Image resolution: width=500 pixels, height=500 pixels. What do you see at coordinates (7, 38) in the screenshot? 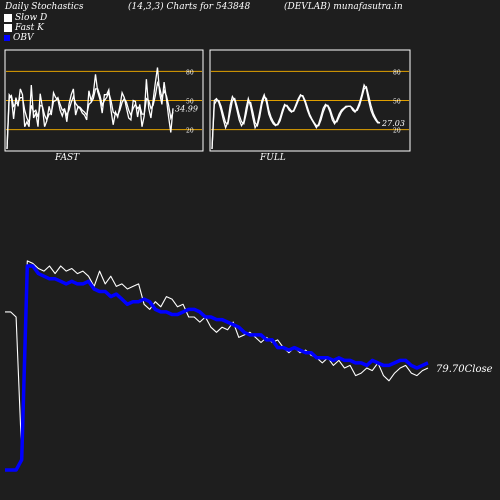
I see `obv-swatch-icon` at bounding box center [7, 38].